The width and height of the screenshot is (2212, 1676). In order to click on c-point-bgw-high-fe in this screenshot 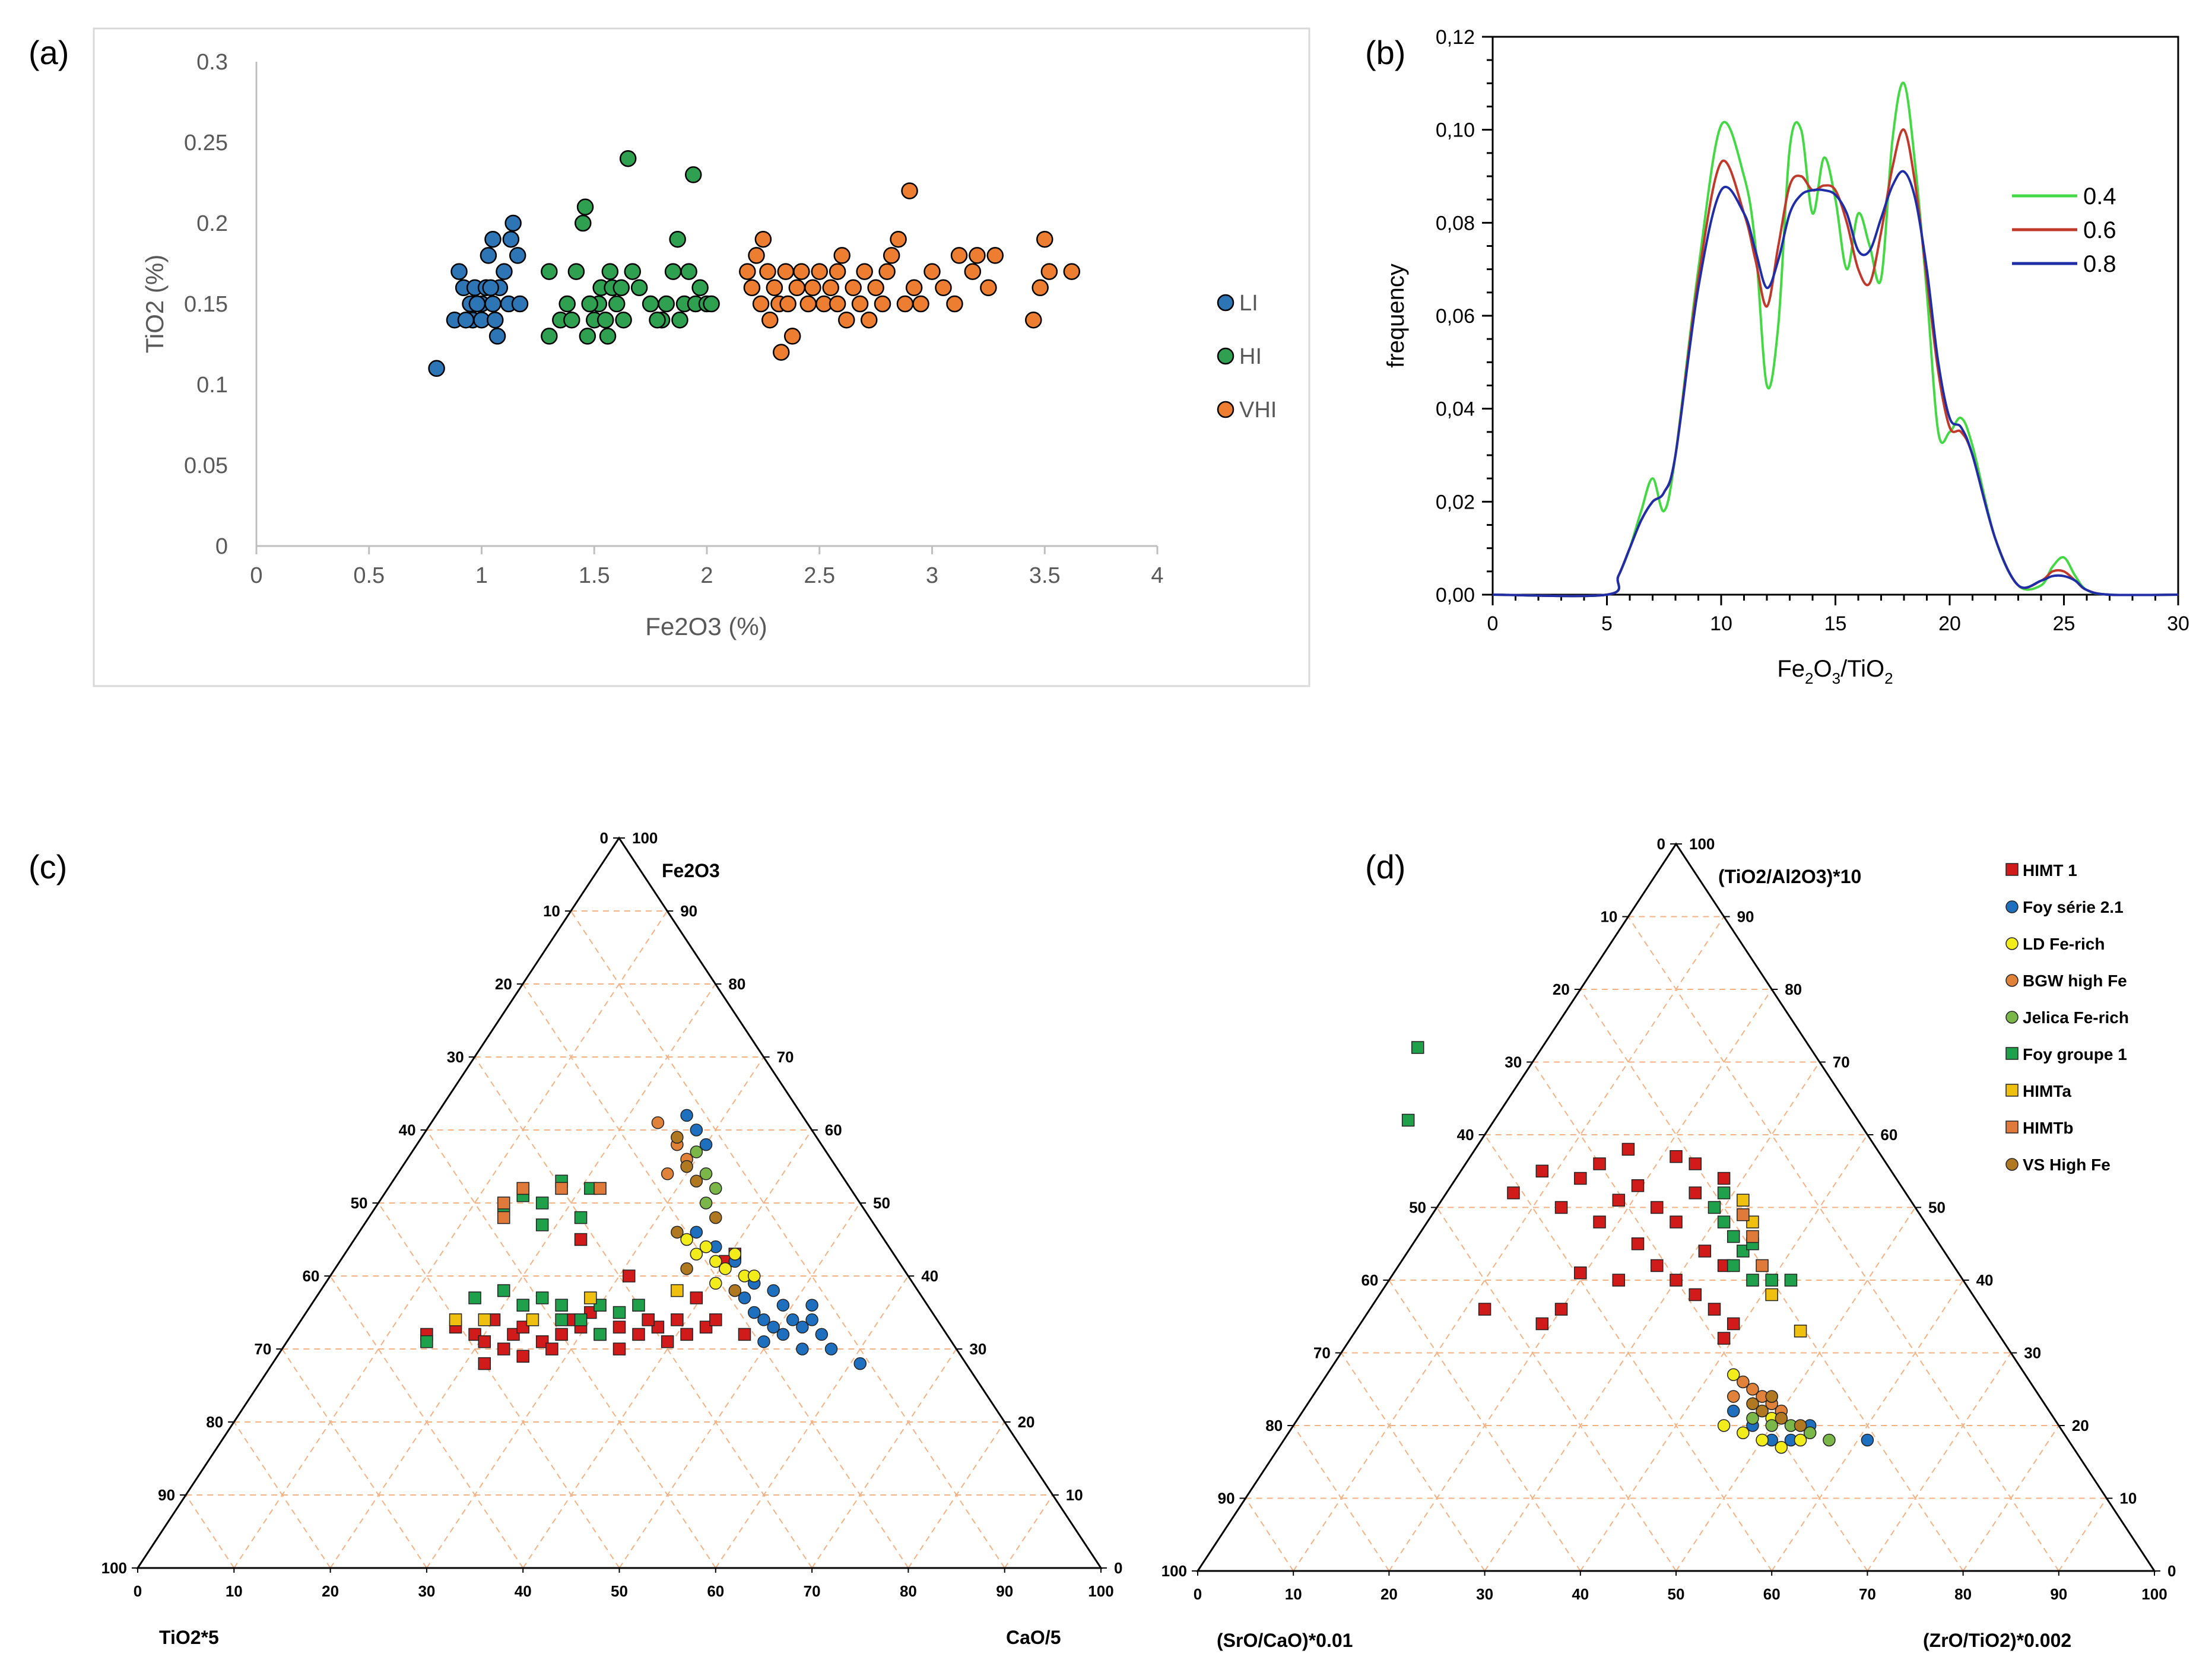, I will do `click(658, 1122)`.